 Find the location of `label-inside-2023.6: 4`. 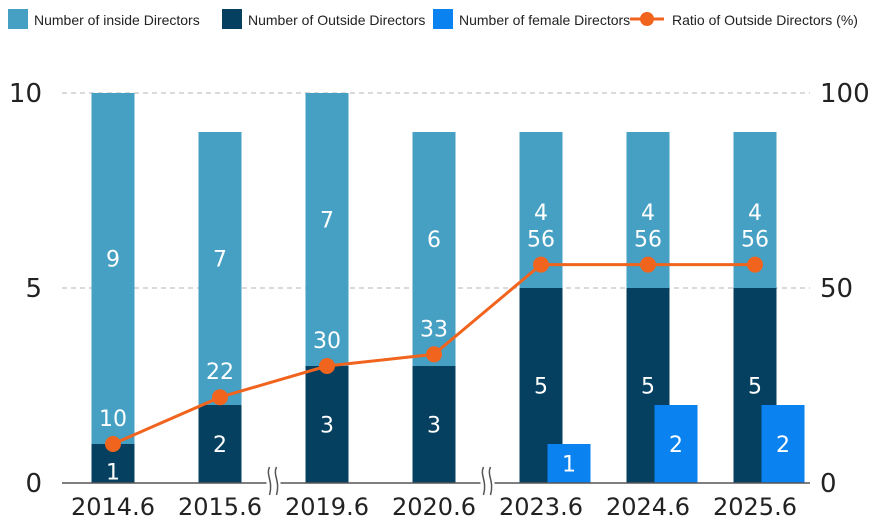

label-inside-2023.6: 4 is located at coordinates (541, 213).